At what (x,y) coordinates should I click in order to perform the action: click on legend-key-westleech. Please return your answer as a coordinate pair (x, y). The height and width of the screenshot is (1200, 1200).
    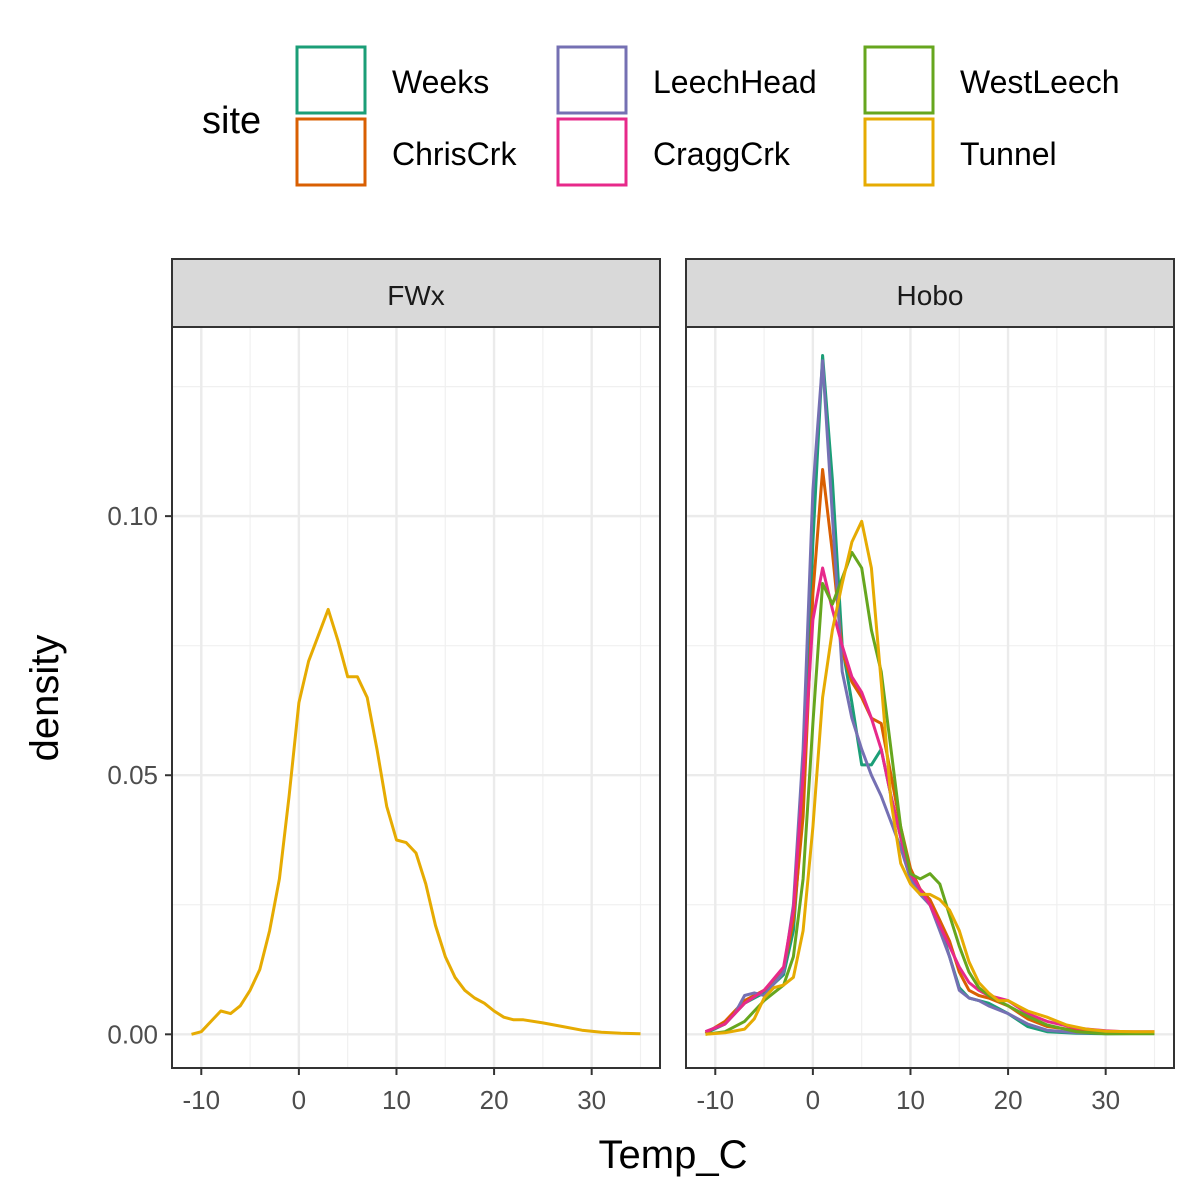
    Looking at the image, I should click on (899, 80).